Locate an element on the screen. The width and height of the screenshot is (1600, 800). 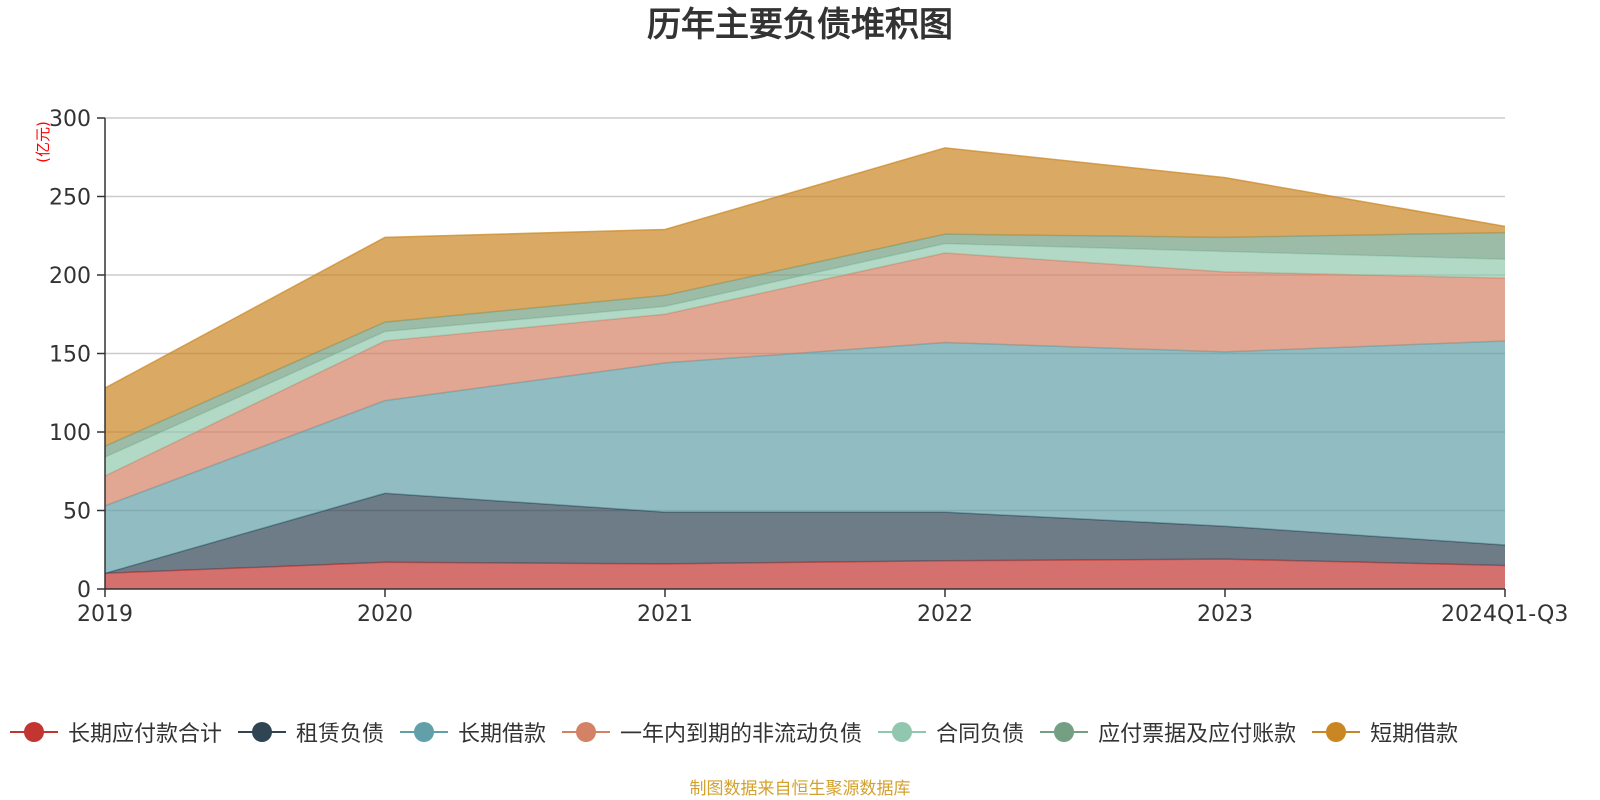
legend-label: 短期借款 is located at coordinates (1414, 734).